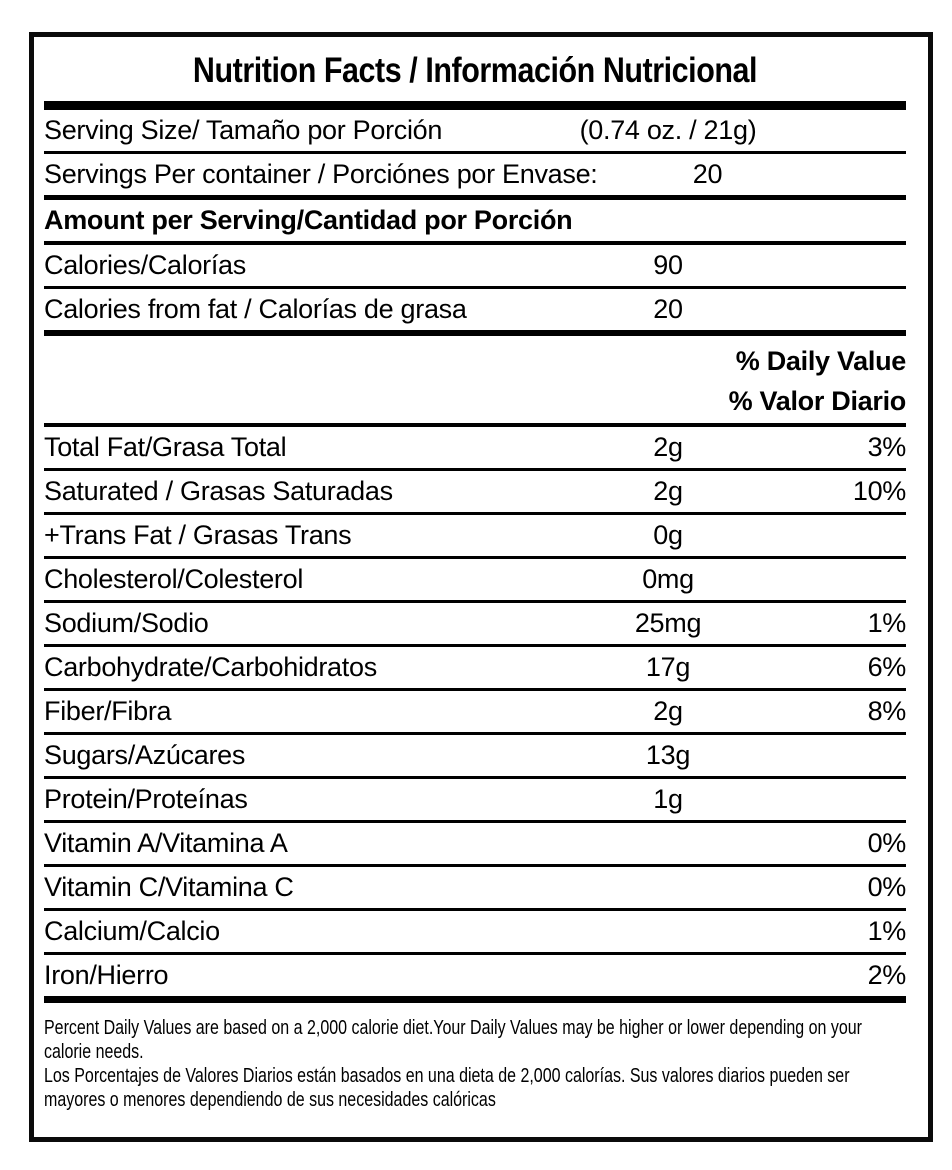  What do you see at coordinates (475, 105) in the screenshot?
I see `title-separator-bar` at bounding box center [475, 105].